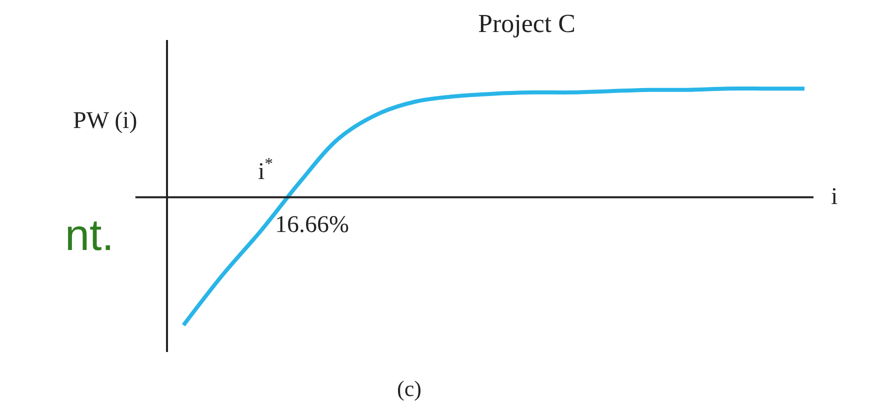 The width and height of the screenshot is (869, 403). What do you see at coordinates (105, 121) in the screenshot?
I see `y-axis-title: PW (i)` at bounding box center [105, 121].